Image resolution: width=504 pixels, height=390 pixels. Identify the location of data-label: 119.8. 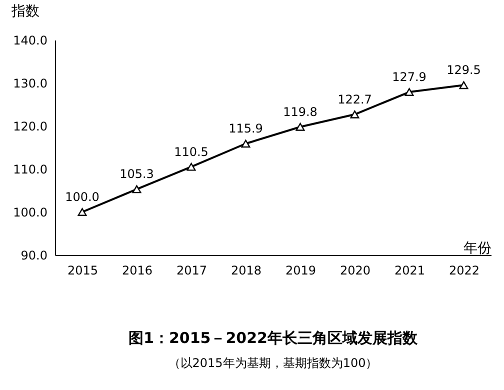
(300, 111).